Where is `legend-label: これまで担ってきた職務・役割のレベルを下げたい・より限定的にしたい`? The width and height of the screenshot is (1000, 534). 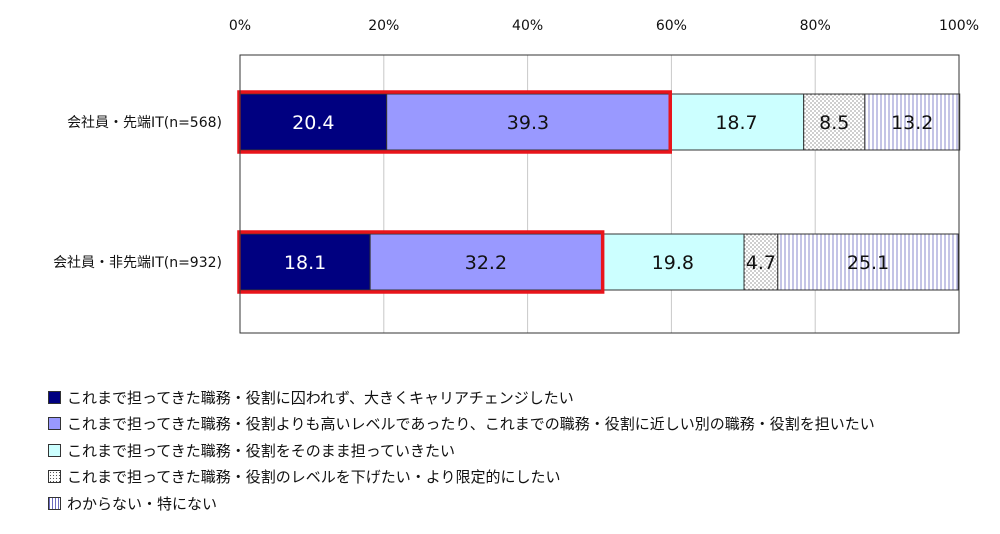 legend-label: これまで担ってきた職務・役割のレベルを下げたい・より限定的にしたい is located at coordinates (314, 477).